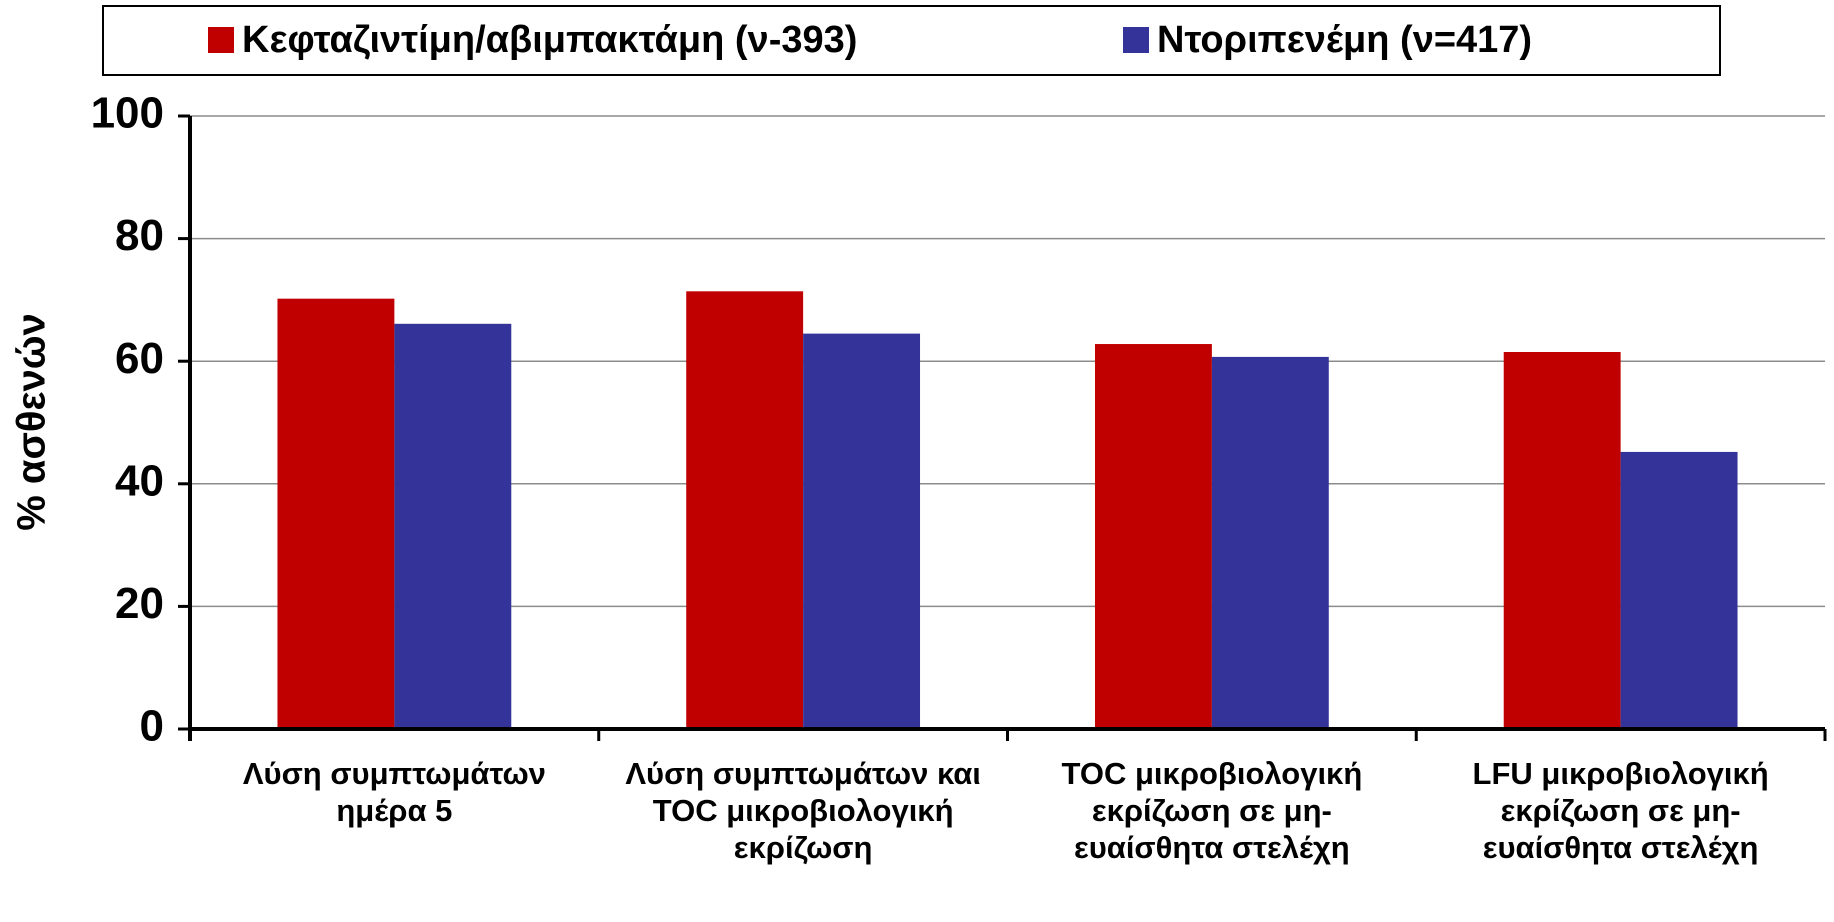  What do you see at coordinates (139, 235) in the screenshot?
I see `y-tick-label: 80` at bounding box center [139, 235].